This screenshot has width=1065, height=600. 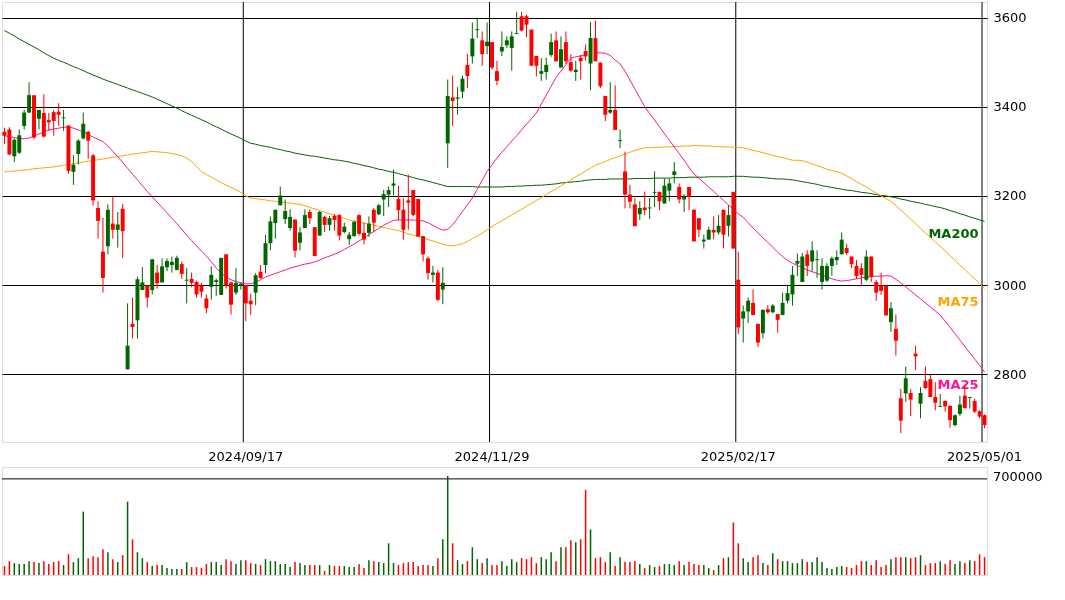 What do you see at coordinates (1010, 107) in the screenshot?
I see `y-tick-label: 3400` at bounding box center [1010, 107].